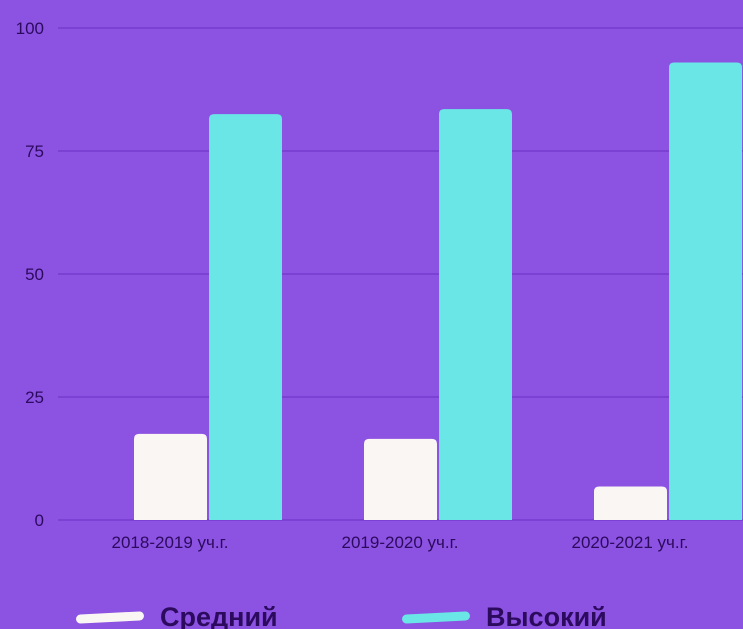 The image size is (743, 629). I want to click on legend-label-high: Высокий, so click(546, 615).